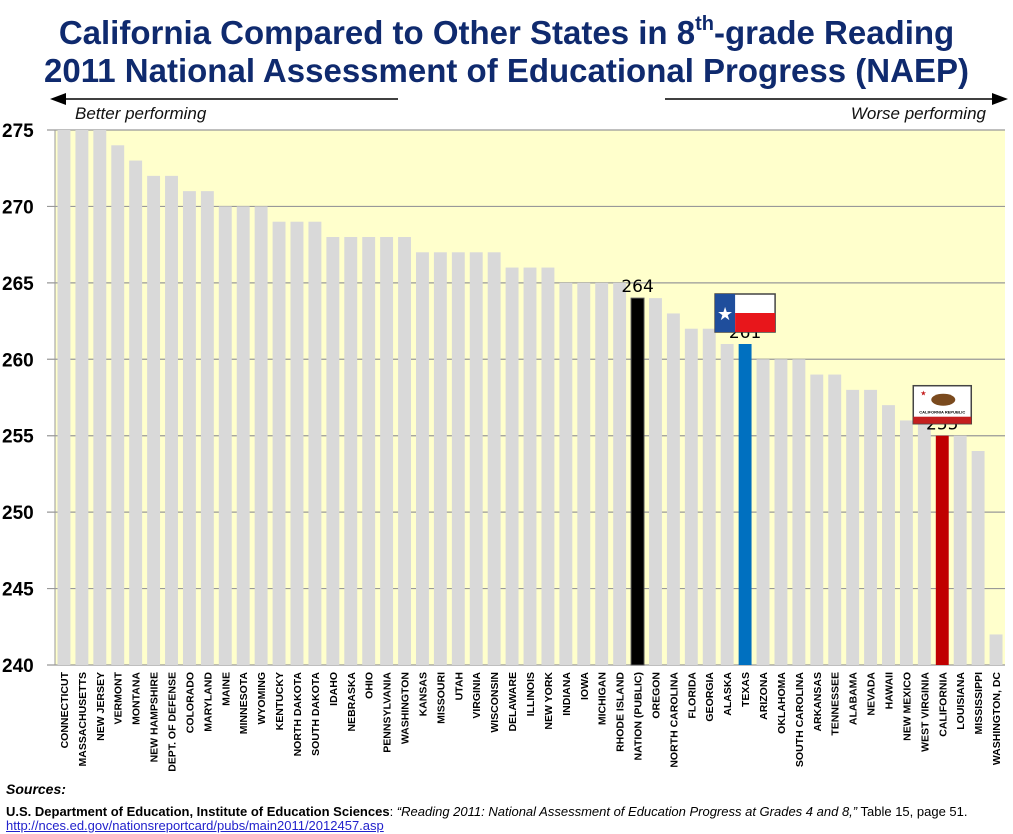  What do you see at coordinates (800, 719) in the screenshot?
I see `x-tick-label: SOUTH CAROLINA` at bounding box center [800, 719].